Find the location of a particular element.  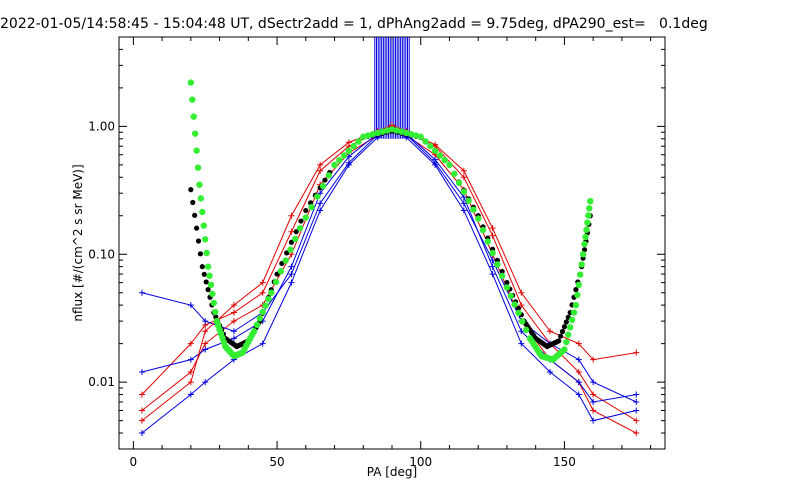

x-tick-label: 150 is located at coordinates (564, 462).